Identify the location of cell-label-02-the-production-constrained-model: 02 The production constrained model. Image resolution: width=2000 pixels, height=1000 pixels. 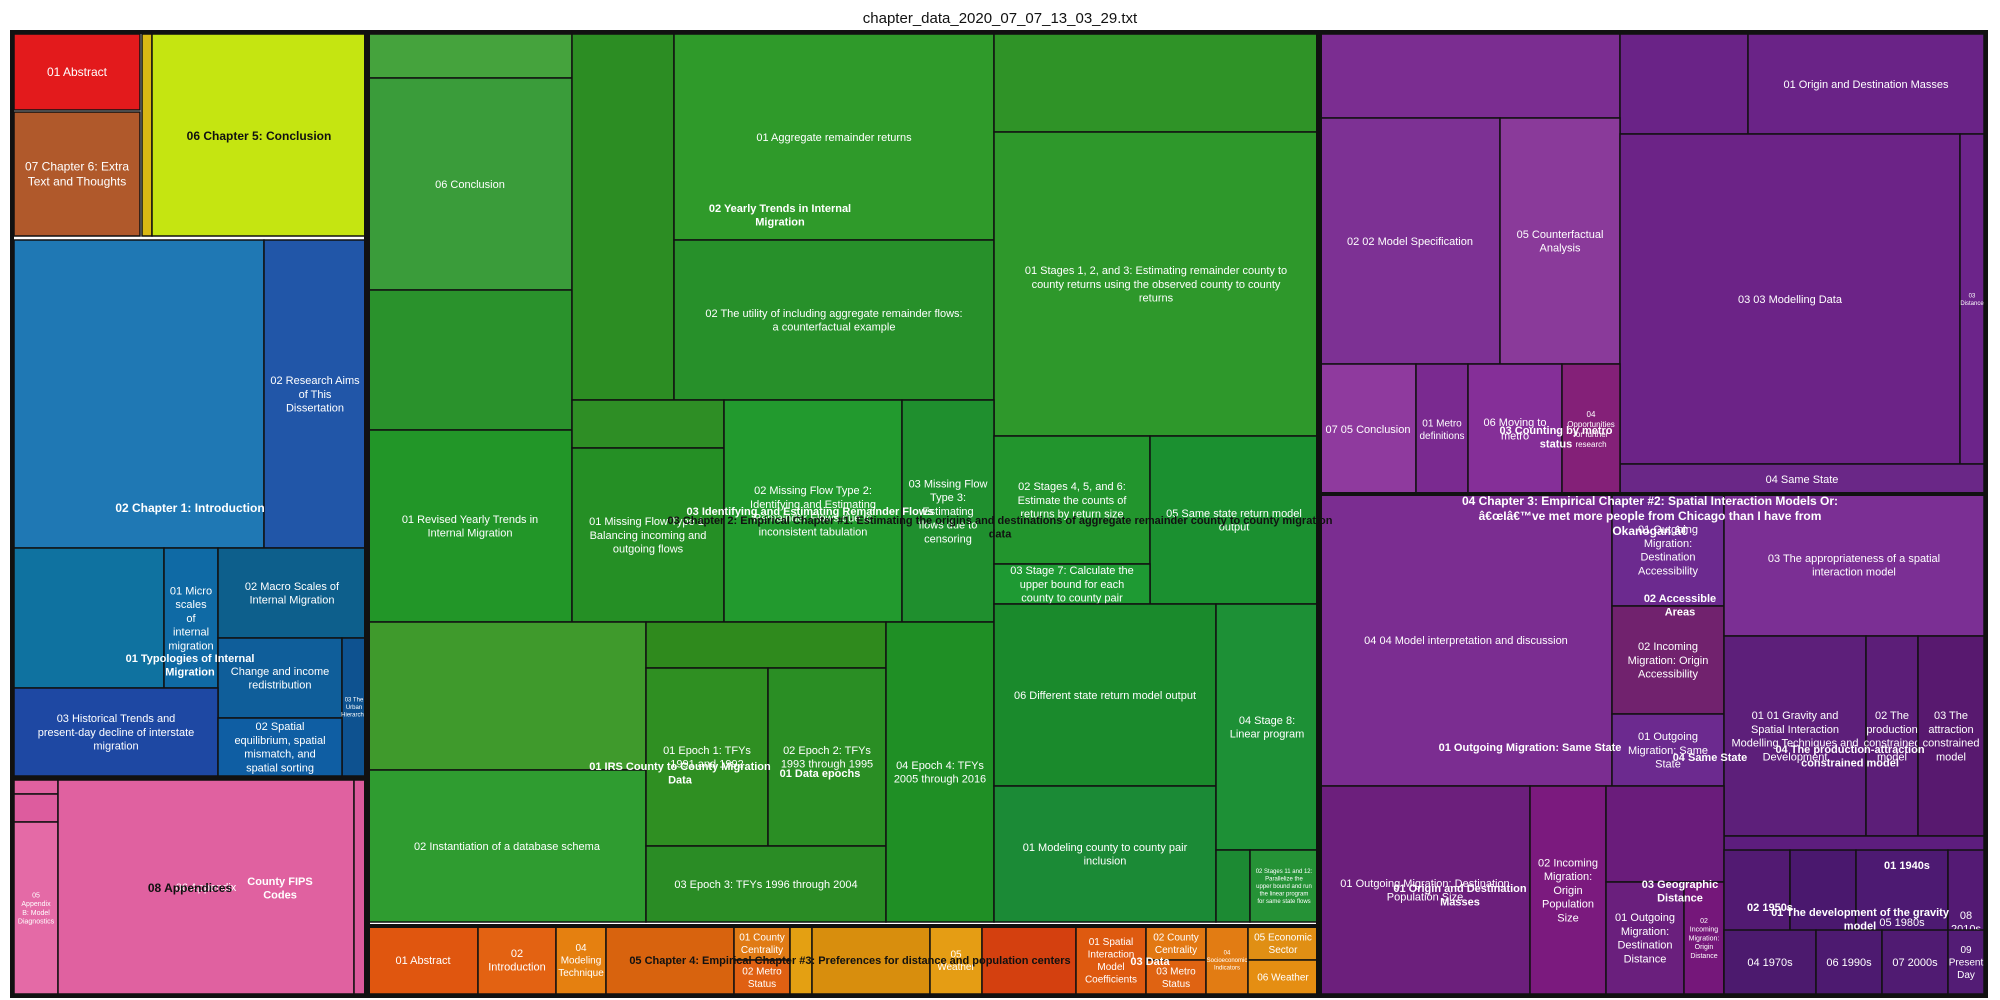
(1892, 736).